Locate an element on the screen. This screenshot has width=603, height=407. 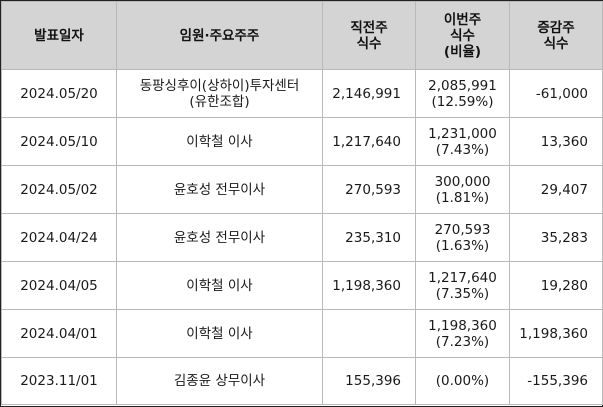
cell-curr: 1,198,360 (7.23%) is located at coordinates (462, 333).